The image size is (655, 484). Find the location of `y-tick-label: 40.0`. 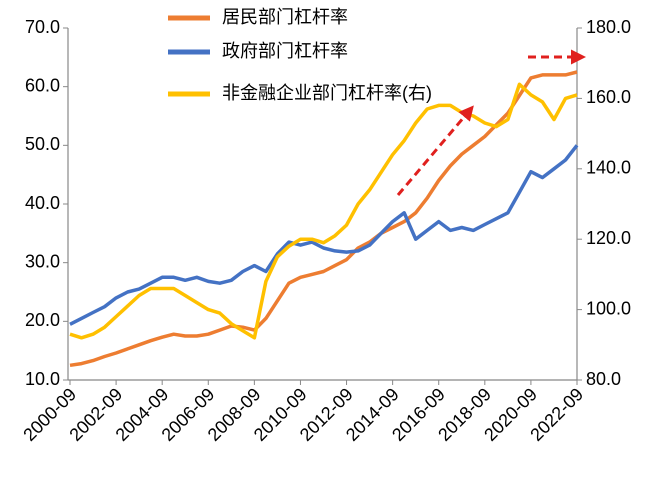

y-tick-label: 40.0 is located at coordinates (42, 203).